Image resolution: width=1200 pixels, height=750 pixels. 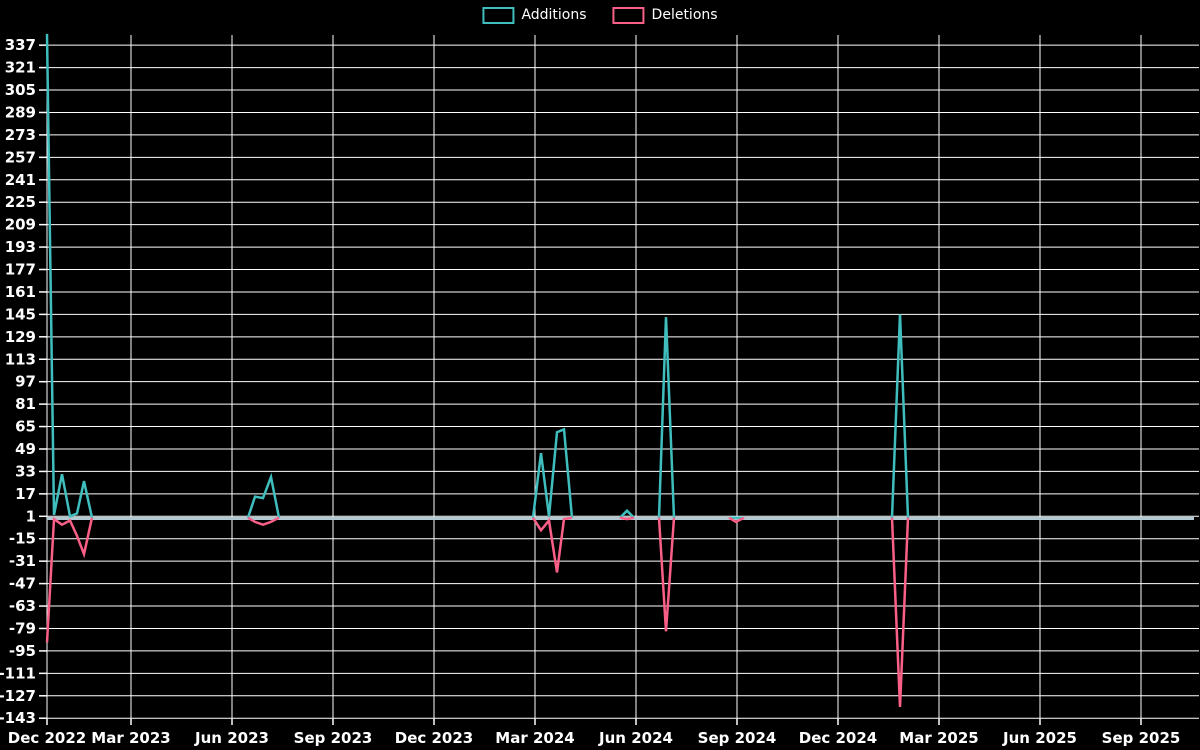 I want to click on y-tick-label: -95, so click(x=22, y=651).